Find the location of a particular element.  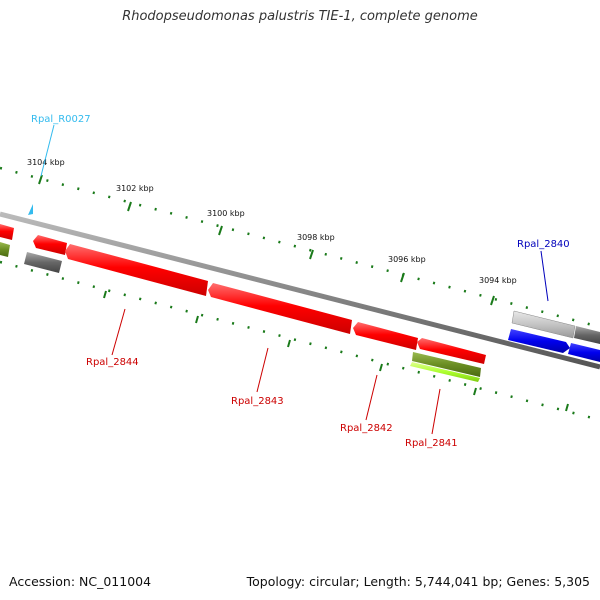

gene-label-rpal-2843: Rpal_2843 is located at coordinates (257, 401).